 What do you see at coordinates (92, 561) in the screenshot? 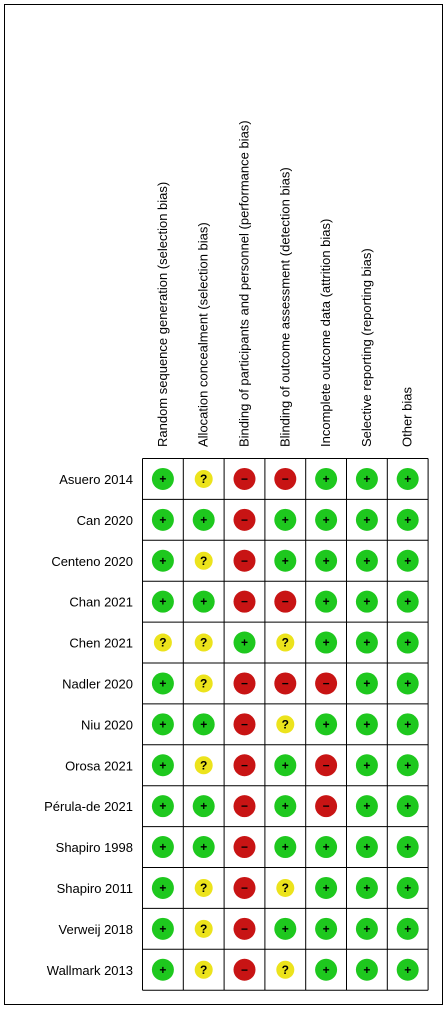
I see `study-label: Centeno 2020` at bounding box center [92, 561].